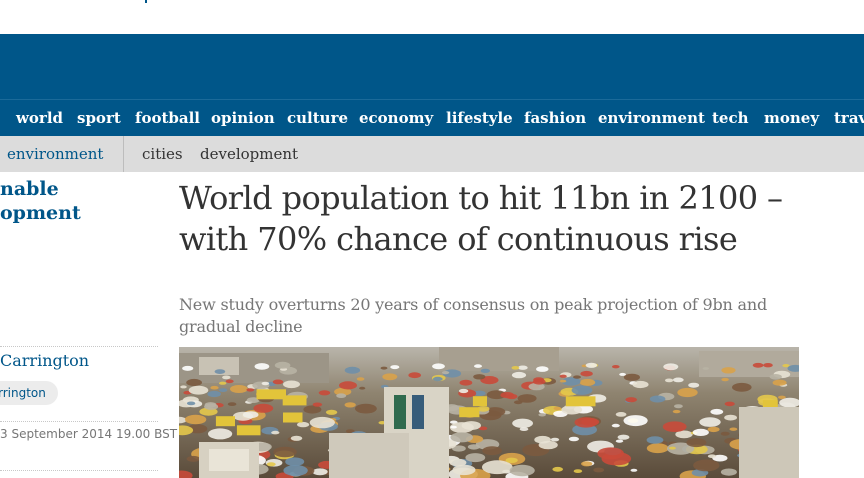 The width and height of the screenshot is (864, 478). What do you see at coordinates (29, 393) in the screenshot?
I see `author-tag: rrington` at bounding box center [29, 393].